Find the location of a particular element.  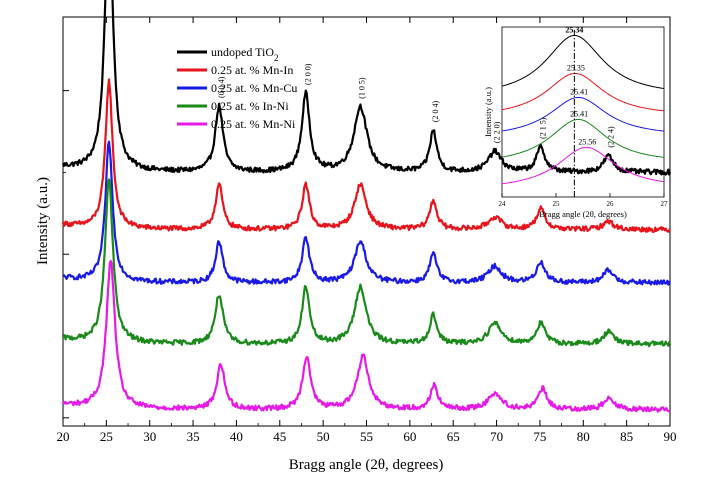

peak-label-2-2-4: (2 2 4) is located at coordinates (610, 137).